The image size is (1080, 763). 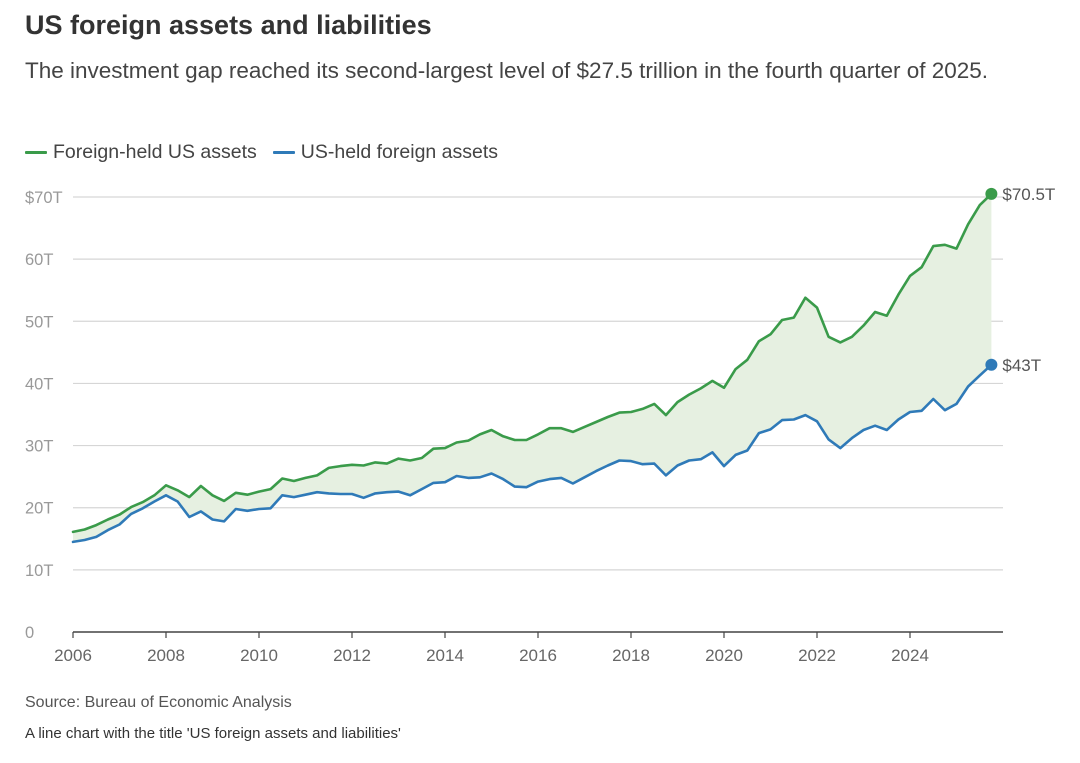 What do you see at coordinates (910, 655) in the screenshot?
I see `x-tick-label: 2024` at bounding box center [910, 655].